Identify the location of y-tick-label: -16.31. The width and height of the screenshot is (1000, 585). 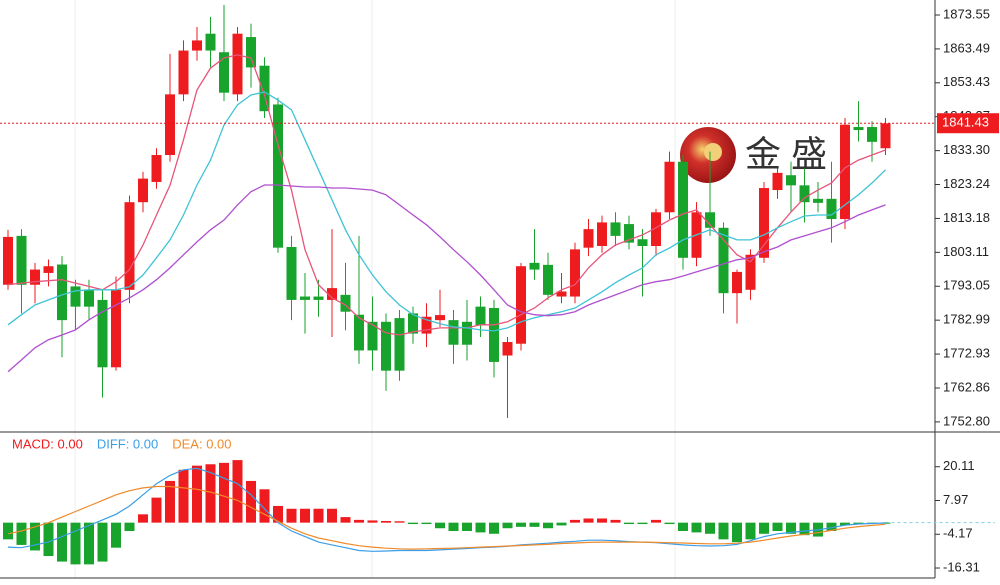
(961, 566).